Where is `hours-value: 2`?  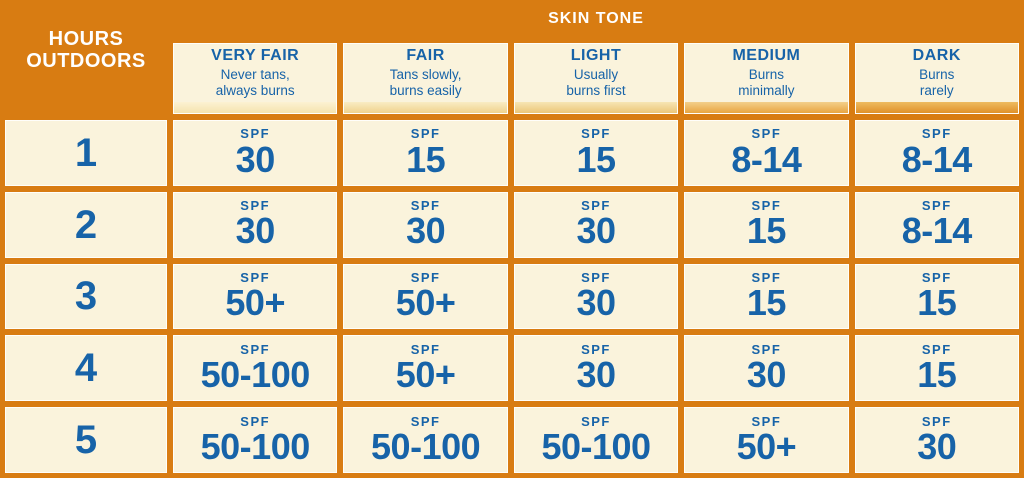
hours-value: 2 is located at coordinates (86, 224).